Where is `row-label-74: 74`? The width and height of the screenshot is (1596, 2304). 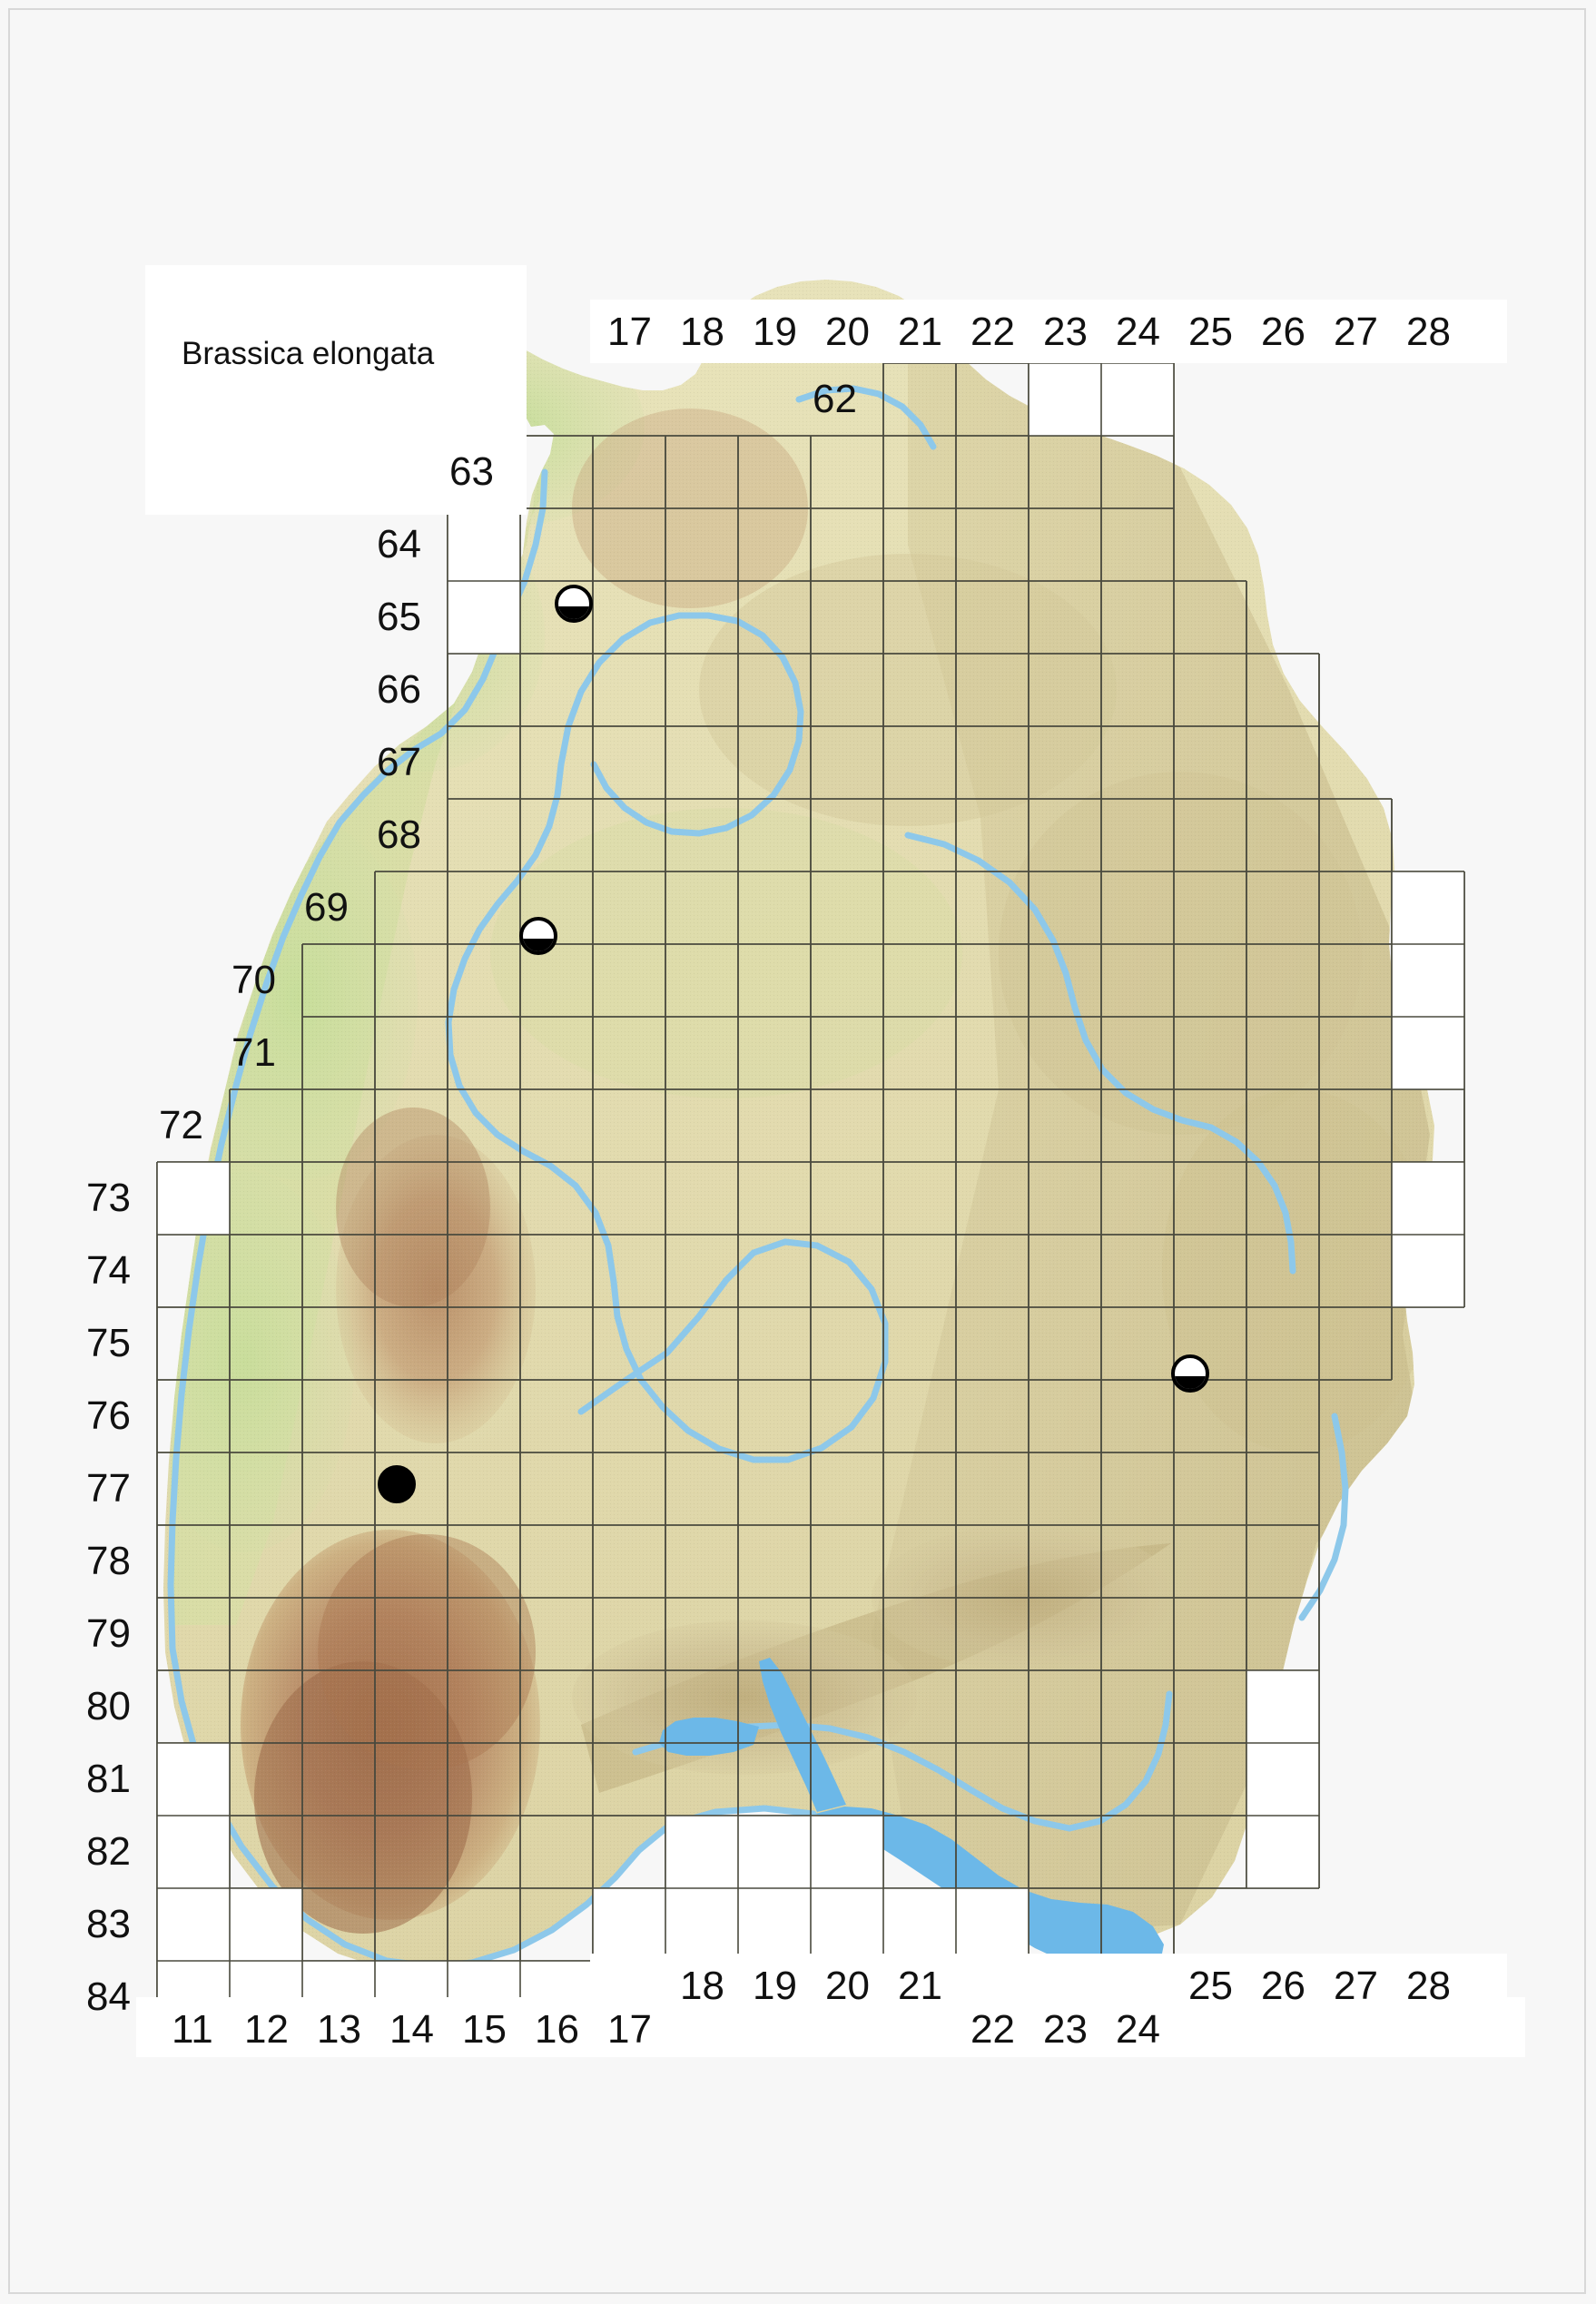 row-label-74: 74 is located at coordinates (108, 1270).